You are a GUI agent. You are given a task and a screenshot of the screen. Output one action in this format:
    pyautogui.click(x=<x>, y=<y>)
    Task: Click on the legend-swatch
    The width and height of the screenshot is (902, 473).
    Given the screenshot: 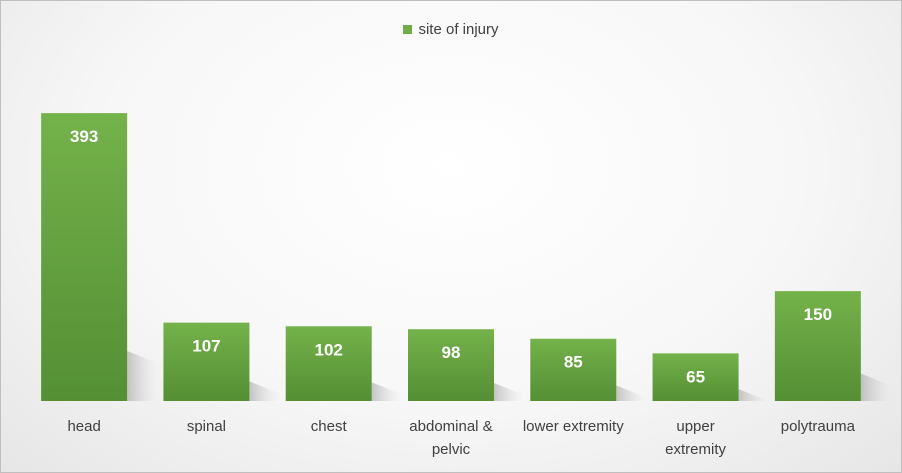 What is the action you would take?
    pyautogui.click(x=408, y=29)
    